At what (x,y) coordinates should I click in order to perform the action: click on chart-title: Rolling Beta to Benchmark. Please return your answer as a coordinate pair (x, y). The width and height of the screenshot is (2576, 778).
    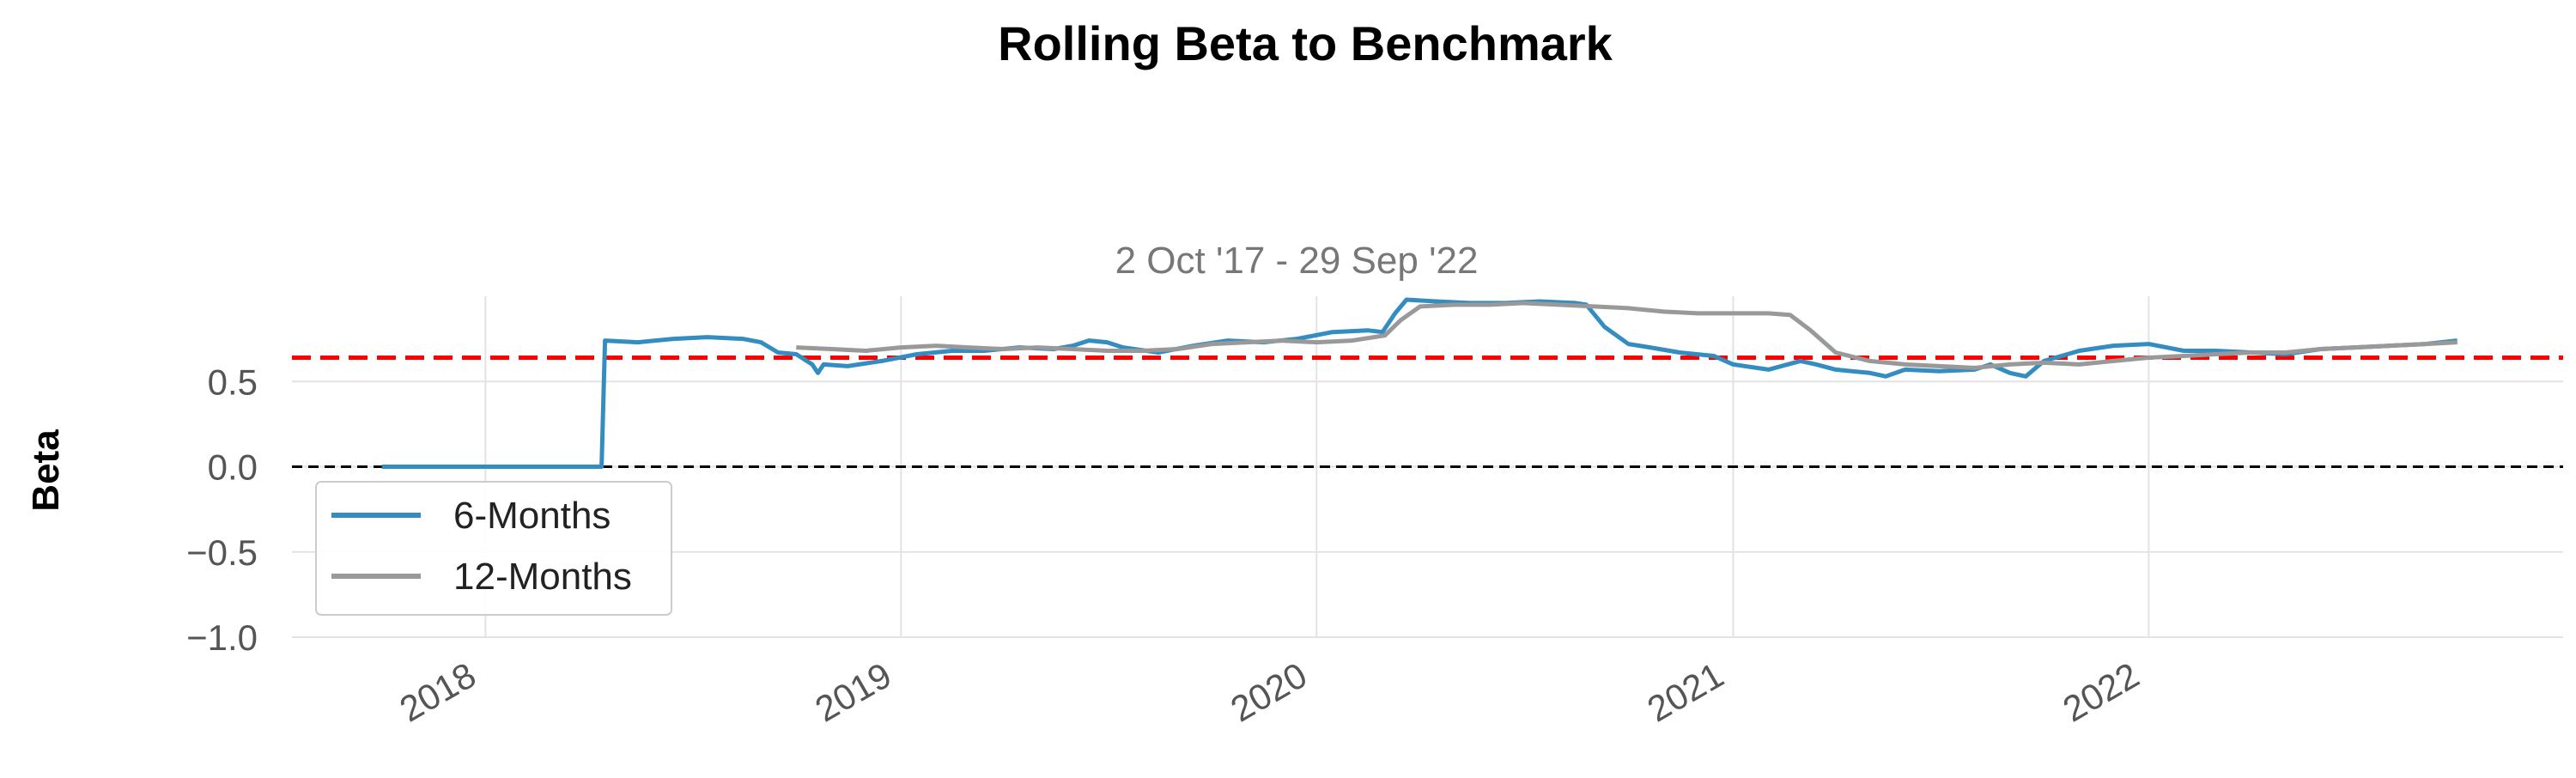
    Looking at the image, I should click on (1305, 43).